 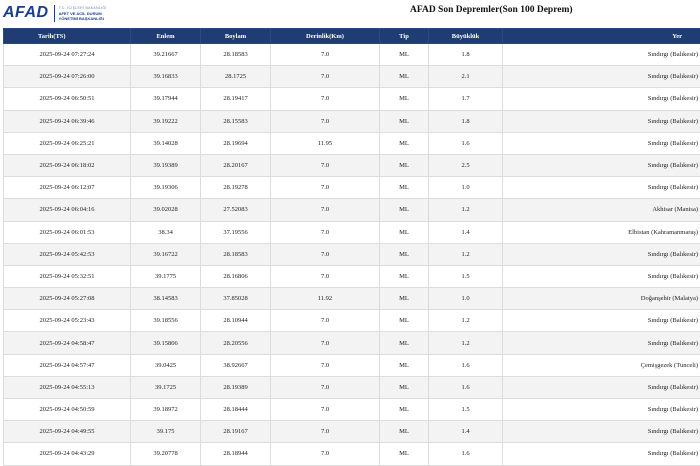 I want to click on cell-date: 2025-09-24 07:26:00, so click(x=67, y=77).